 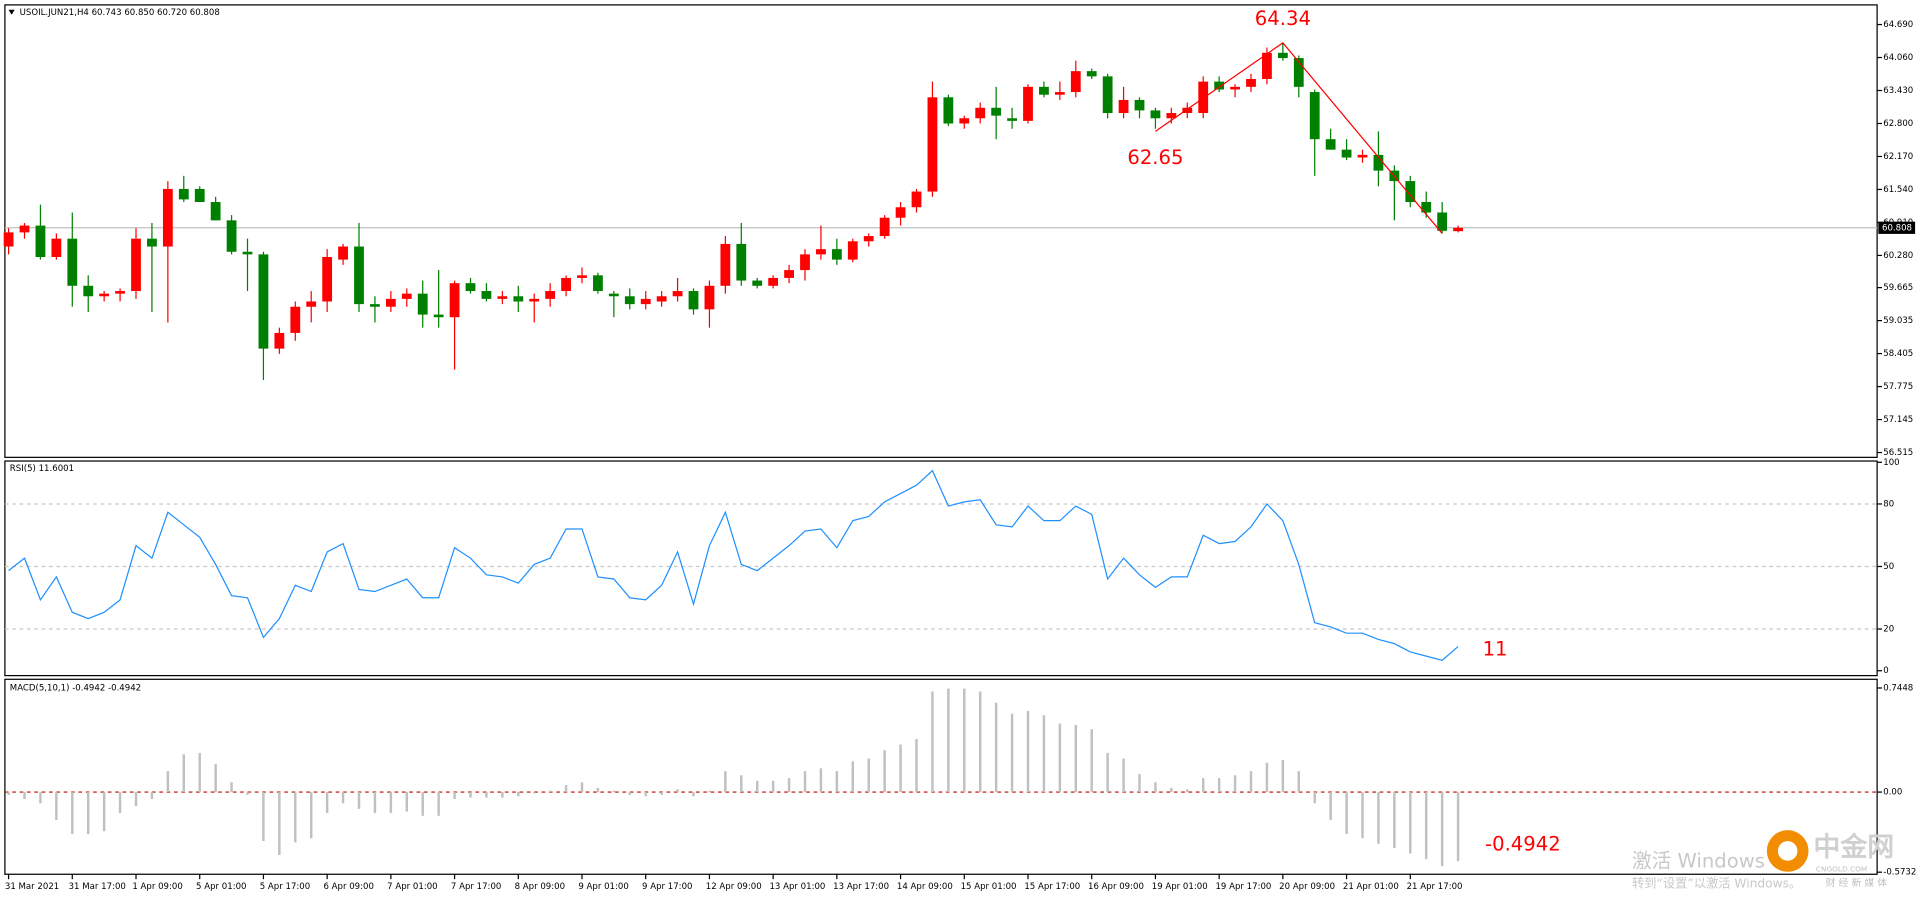 What do you see at coordinates (1892, 793) in the screenshot?
I see `y-tick-label: 0.00` at bounding box center [1892, 793].